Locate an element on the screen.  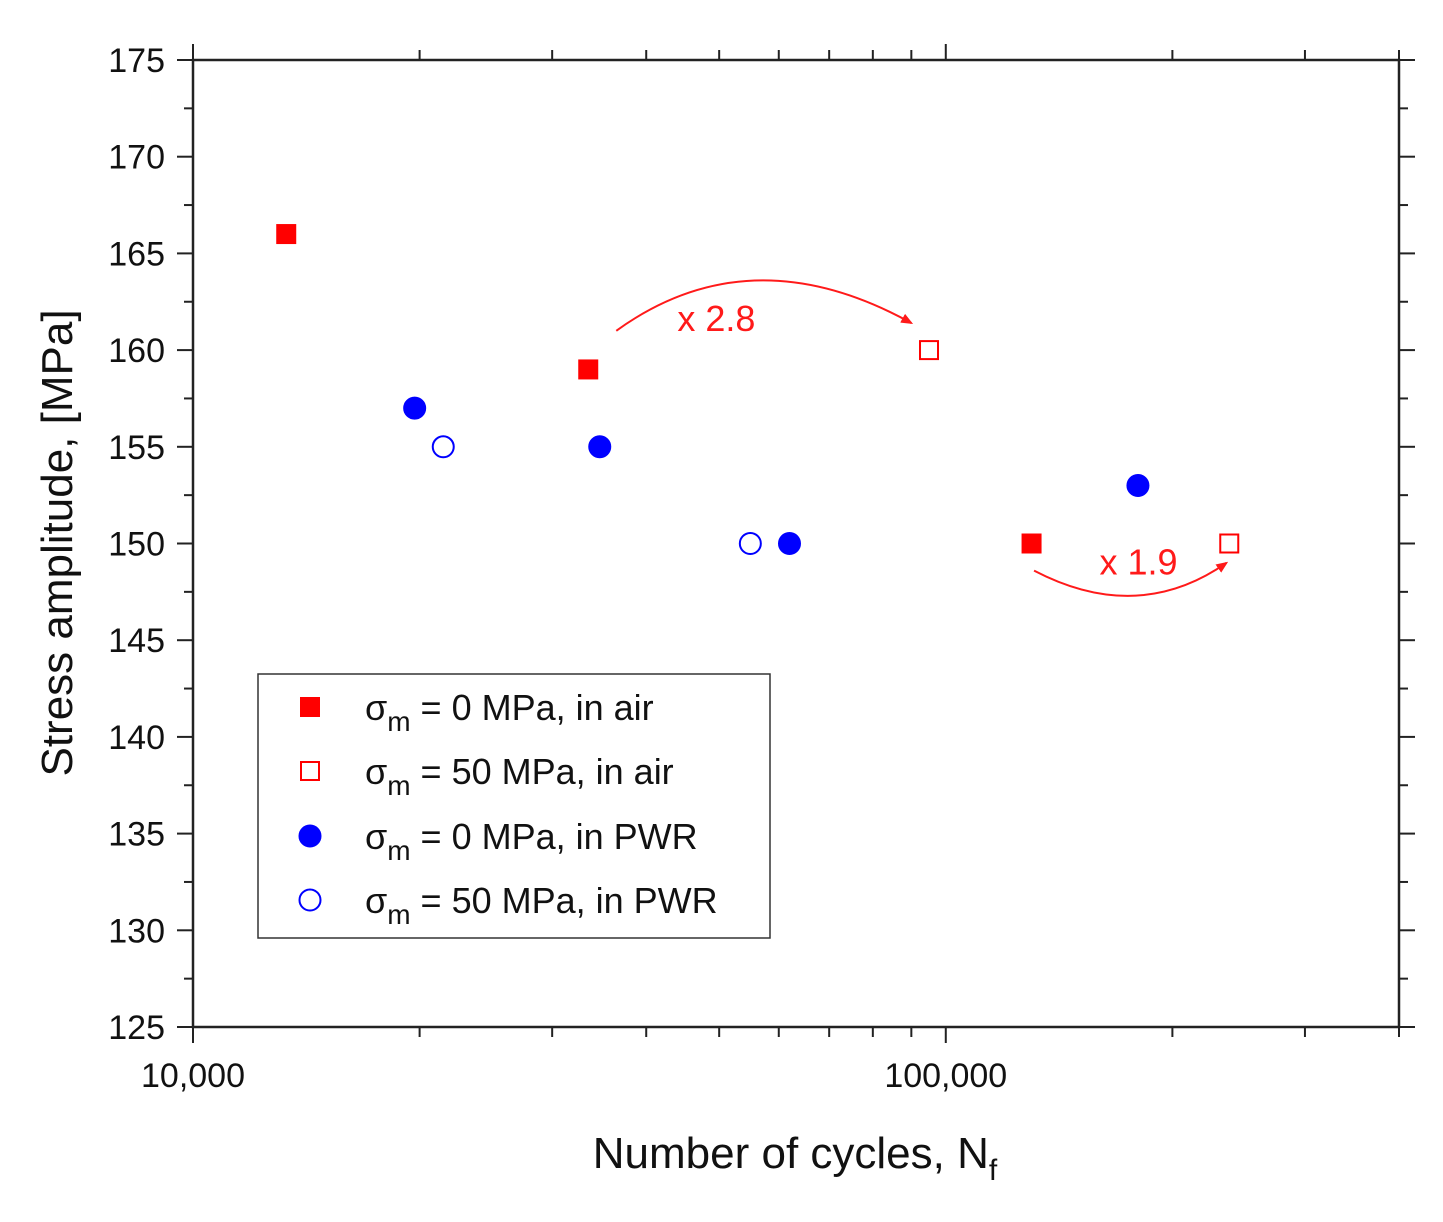
x-axis-title: Number of cycles, Nf is located at coordinates (795, 1158).